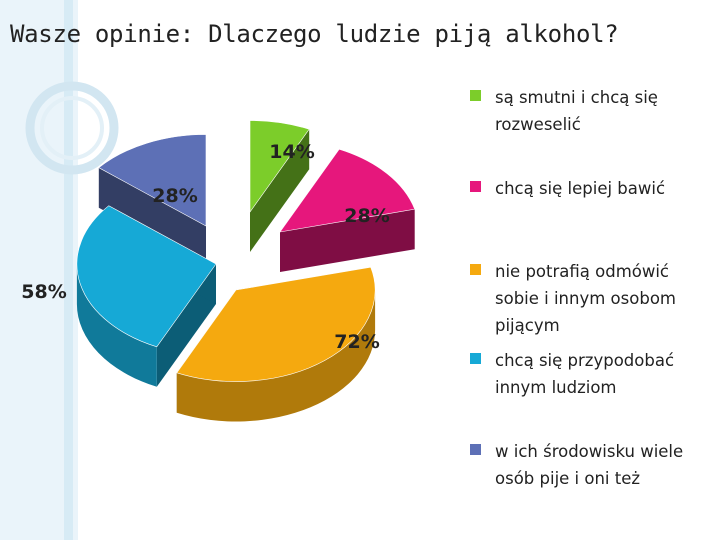  I want to click on legend-label-2: chcą się lepiej bawić, so click(580, 188).